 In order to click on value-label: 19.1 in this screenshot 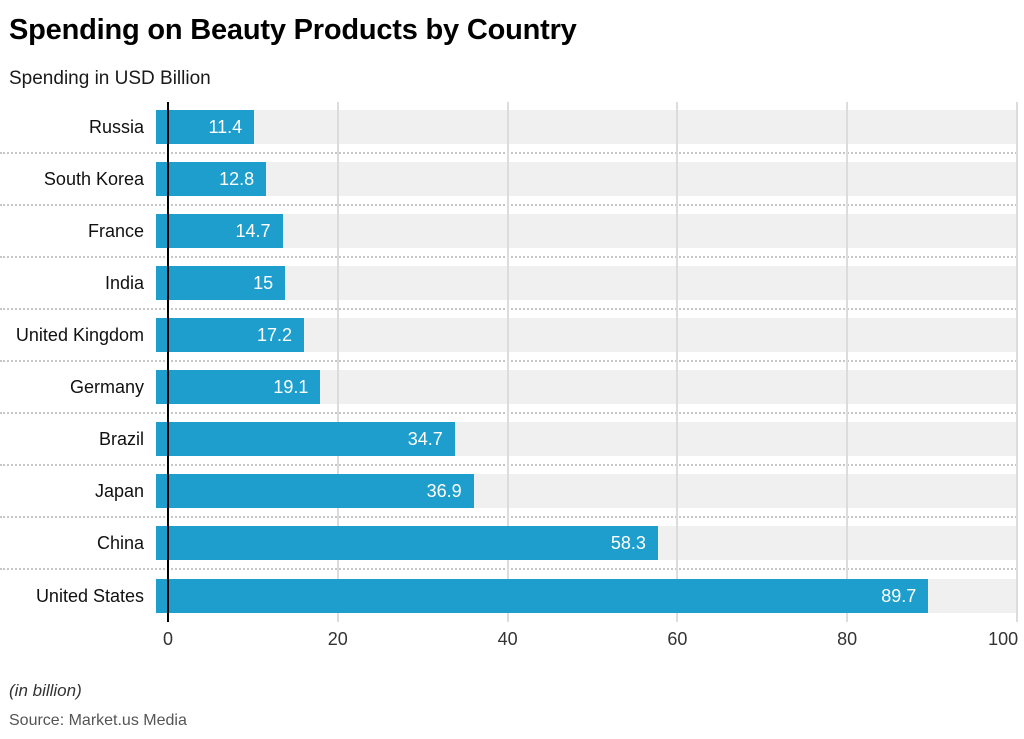, I will do `click(291, 386)`.